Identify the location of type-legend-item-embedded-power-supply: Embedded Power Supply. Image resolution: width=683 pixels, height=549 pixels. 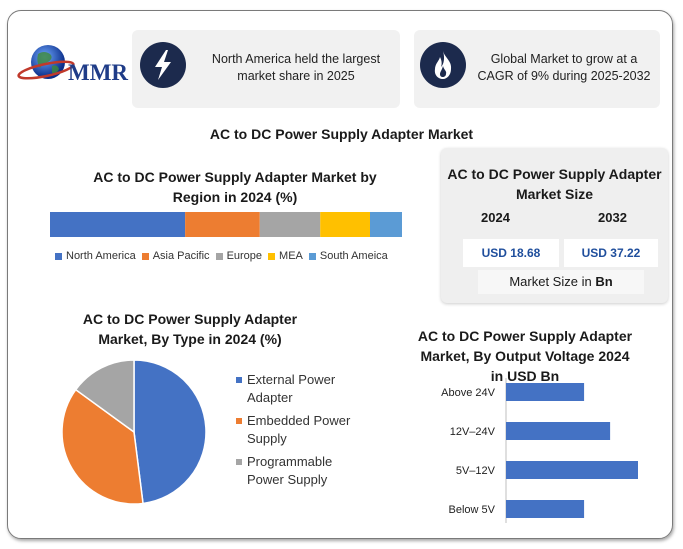
(293, 430).